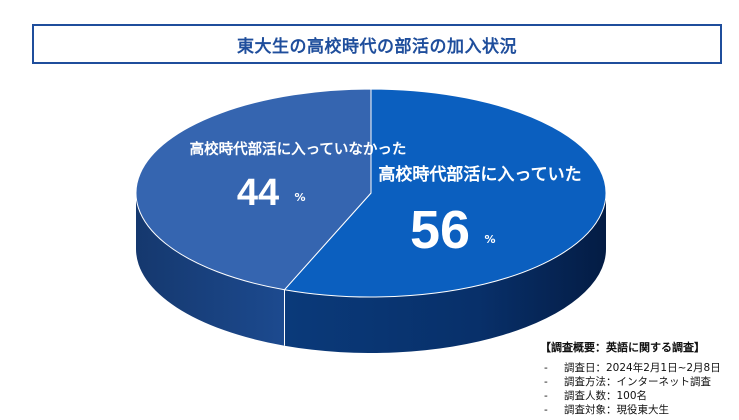 The image size is (739, 420). I want to click on slice-value-1: 44, so click(258, 193).